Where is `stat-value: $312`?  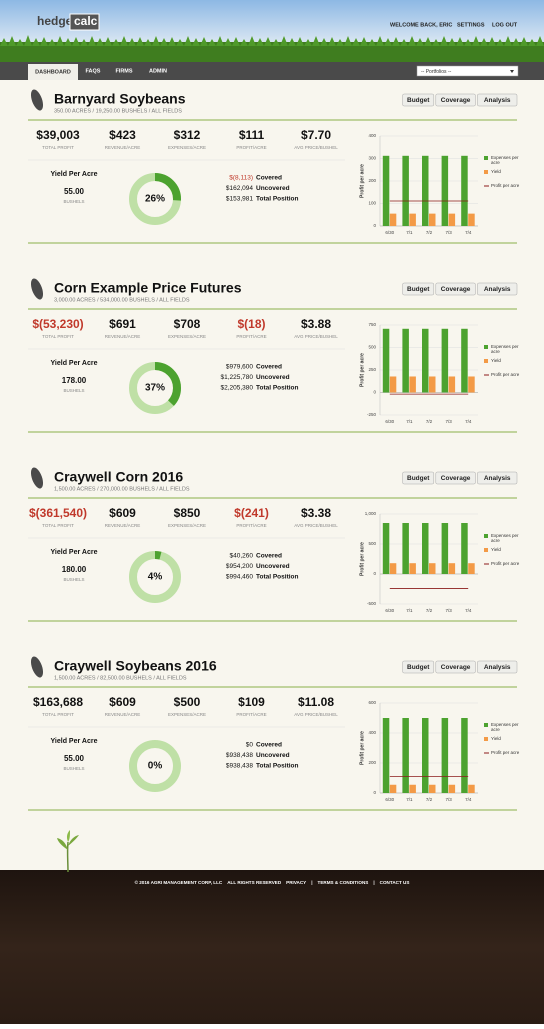
stat-value: $312 is located at coordinates (187, 135).